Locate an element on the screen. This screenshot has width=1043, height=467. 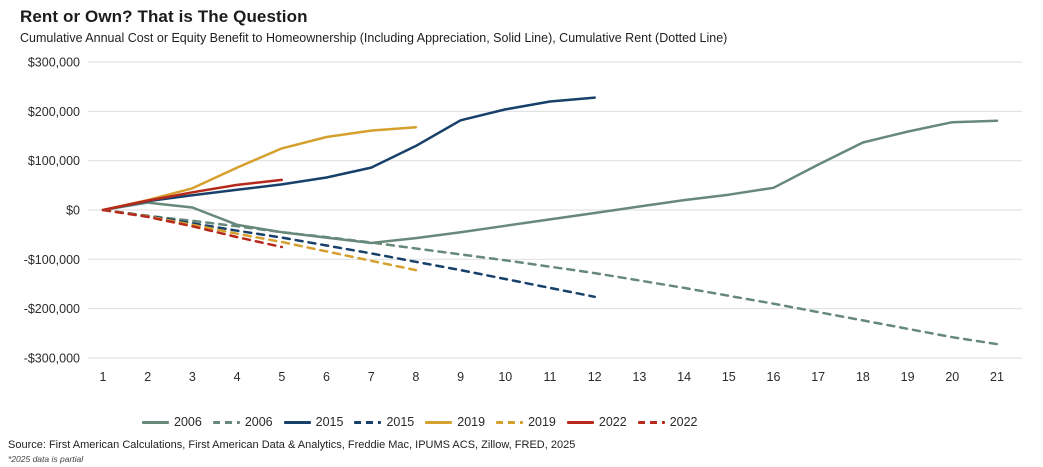
x-axis-tick-label: 17 is located at coordinates (818, 377).